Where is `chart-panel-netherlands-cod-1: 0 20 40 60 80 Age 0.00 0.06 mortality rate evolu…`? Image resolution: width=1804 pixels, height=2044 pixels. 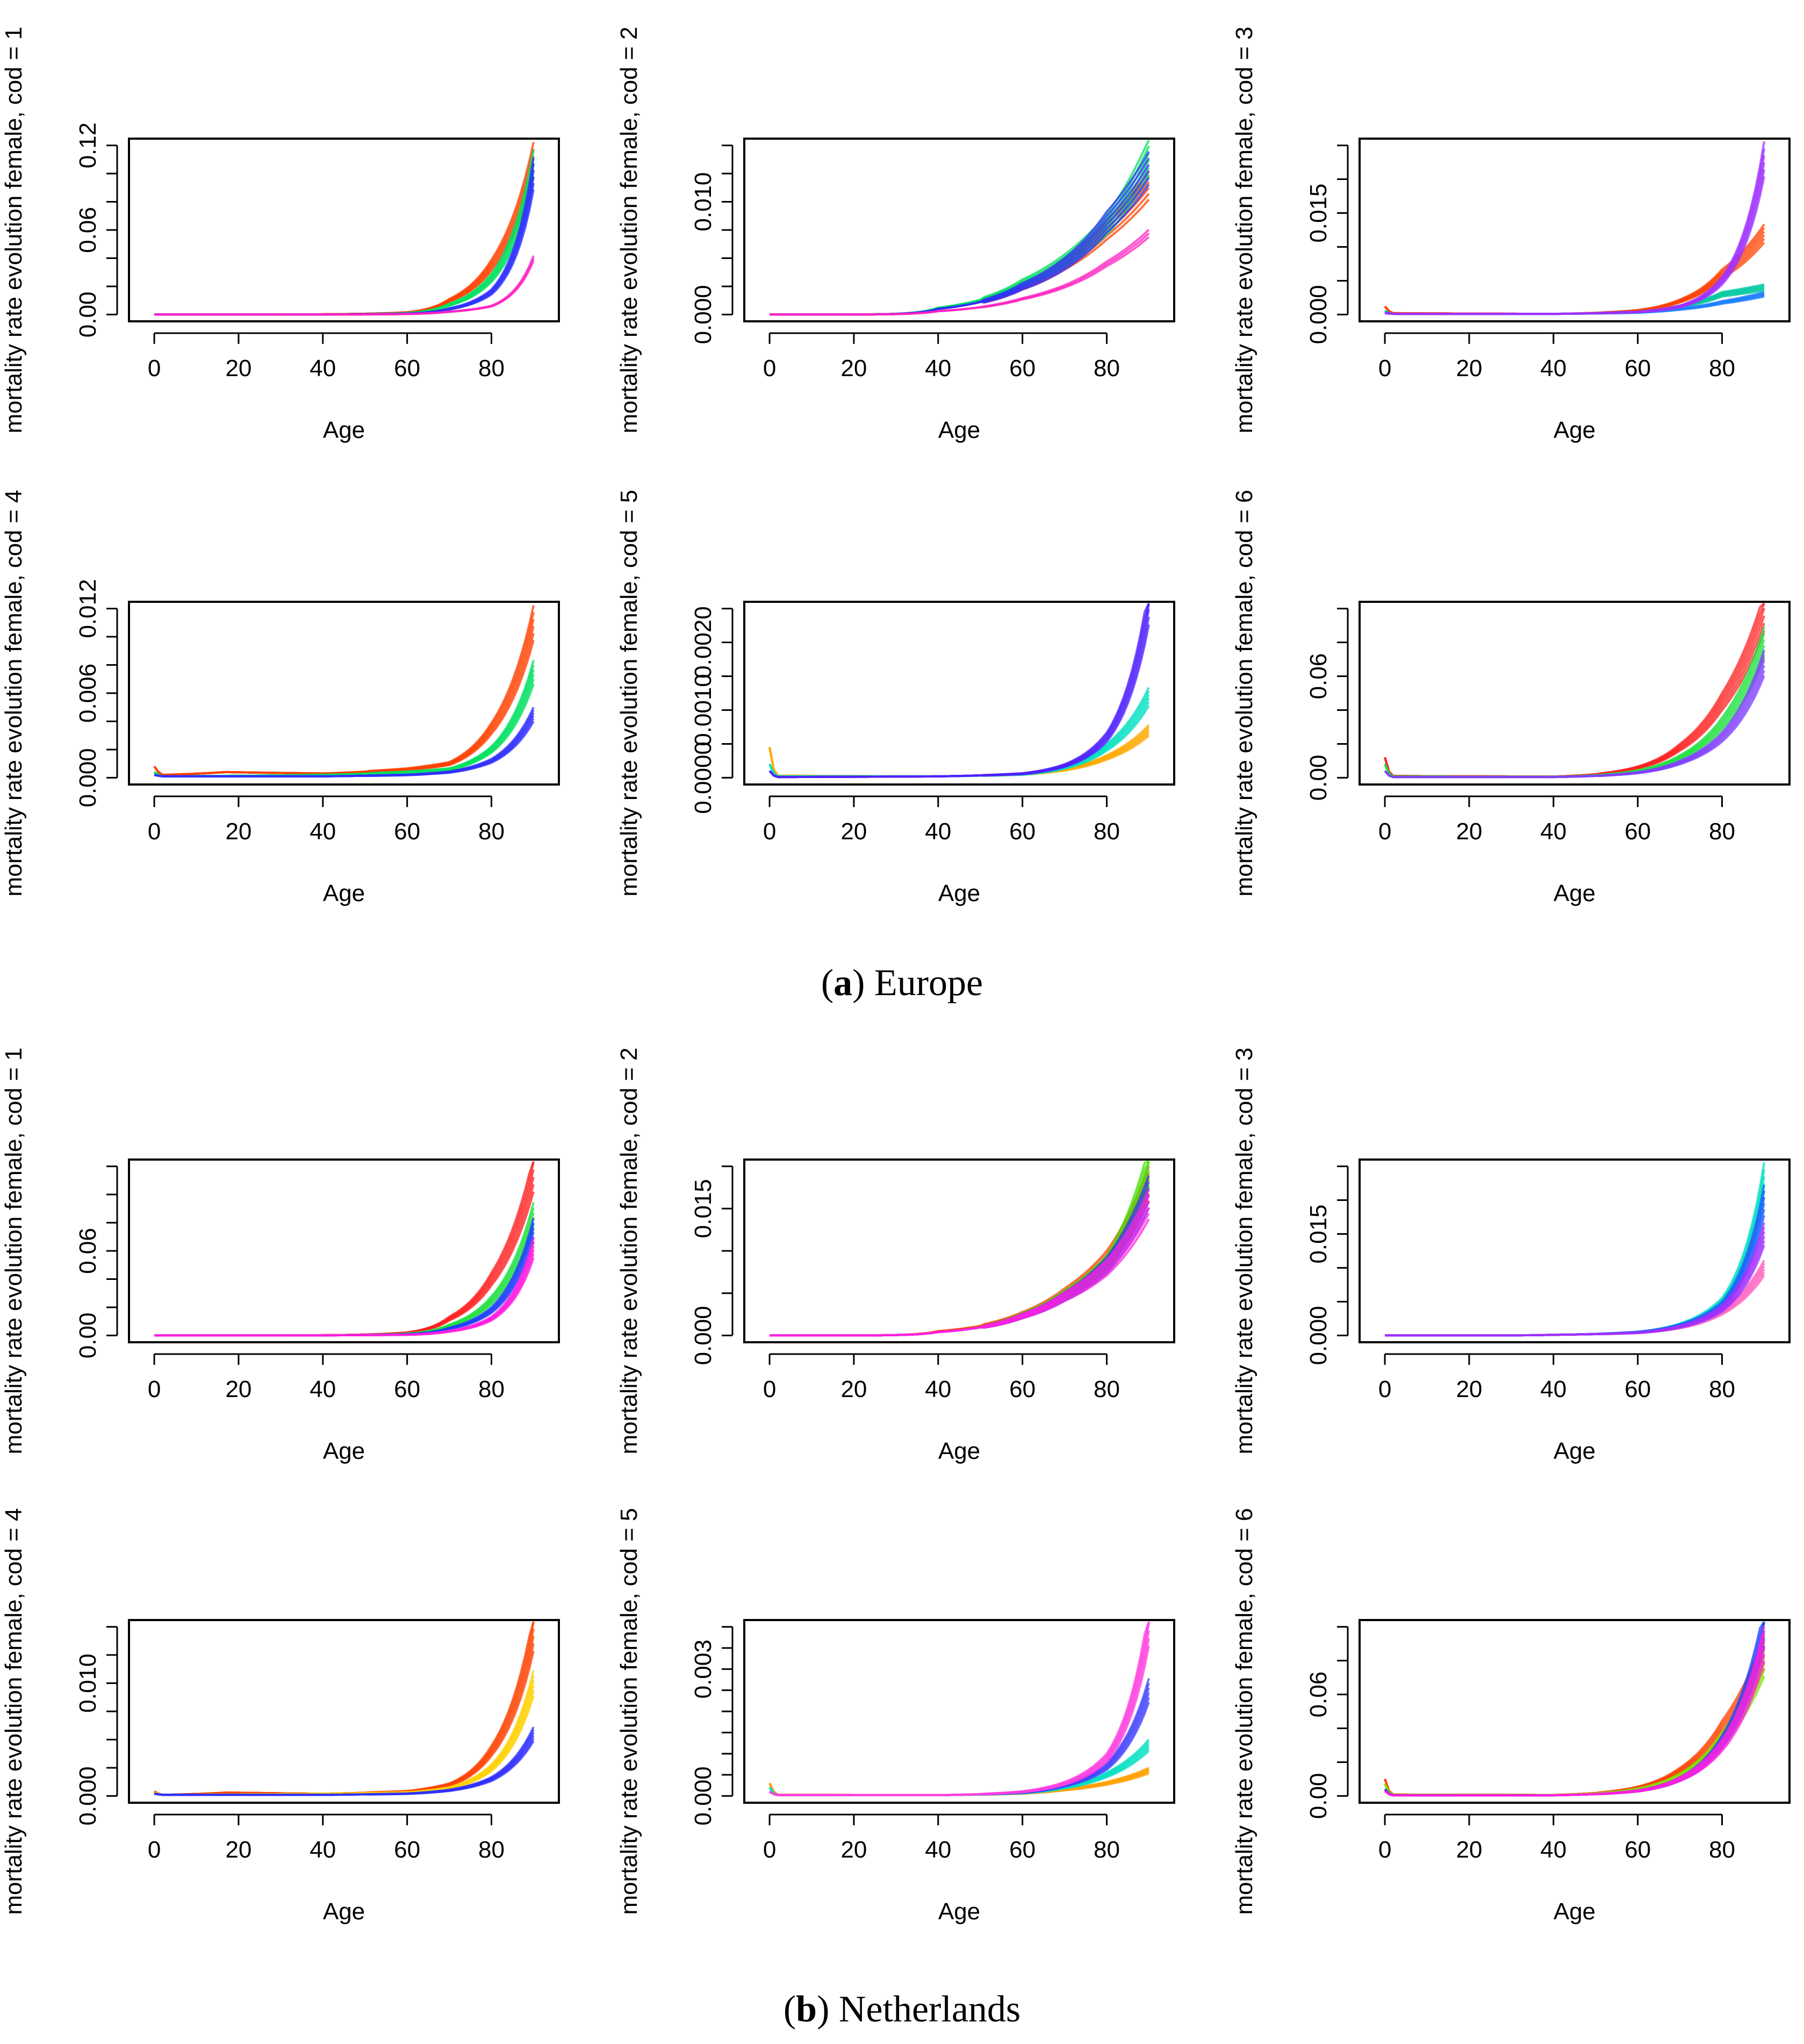
chart-panel-netherlands-cod-1: 0 20 40 60 80 Age 0.00 0.06 mortality rate evolu… is located at coordinates (280, 1256).